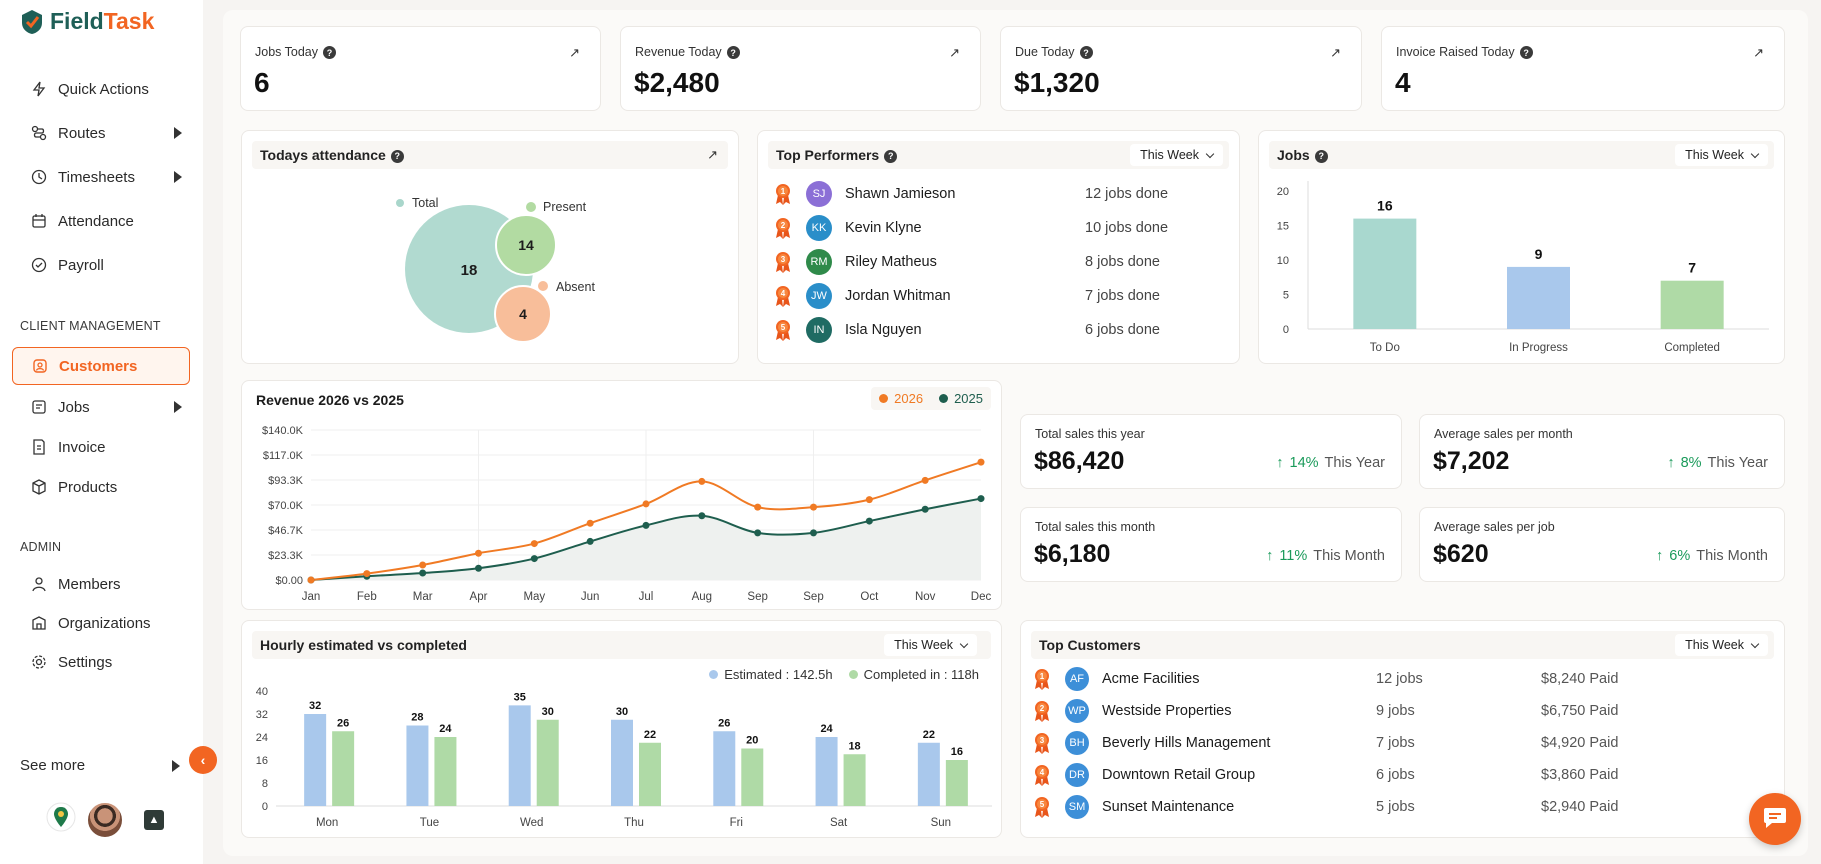 This screenshot has height=864, width=1821. What do you see at coordinates (1775, 819) in the screenshot?
I see `chat-button` at bounding box center [1775, 819].